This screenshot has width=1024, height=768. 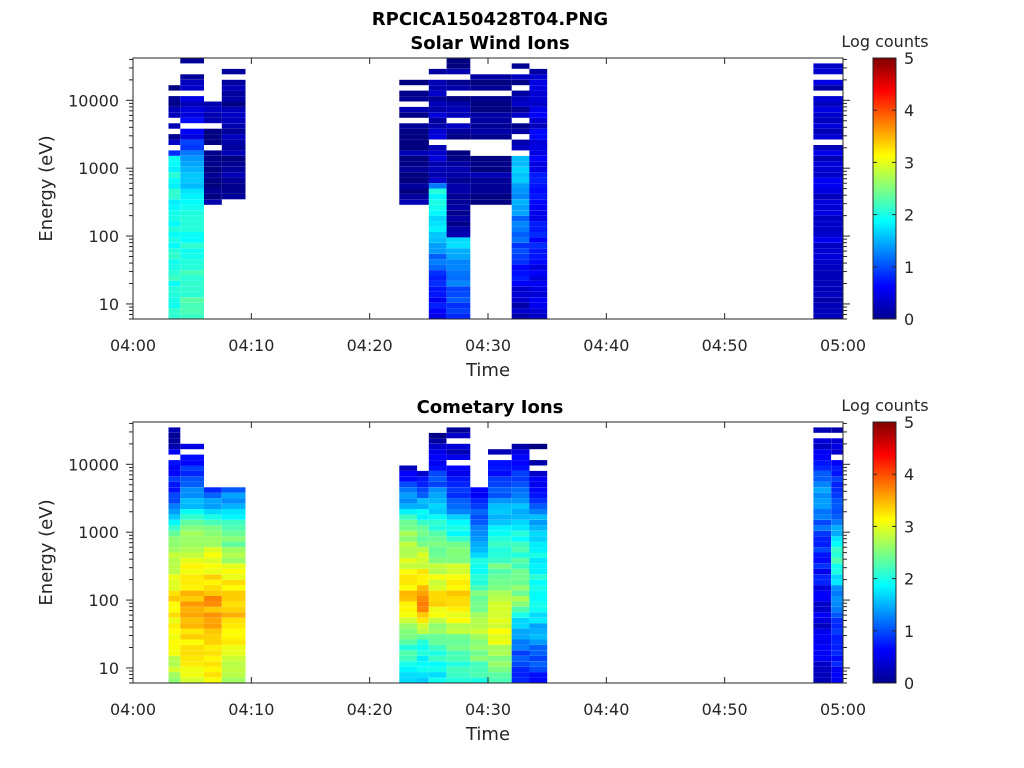 What do you see at coordinates (909, 58) in the screenshot?
I see `colorbar-tick-label: 5` at bounding box center [909, 58].